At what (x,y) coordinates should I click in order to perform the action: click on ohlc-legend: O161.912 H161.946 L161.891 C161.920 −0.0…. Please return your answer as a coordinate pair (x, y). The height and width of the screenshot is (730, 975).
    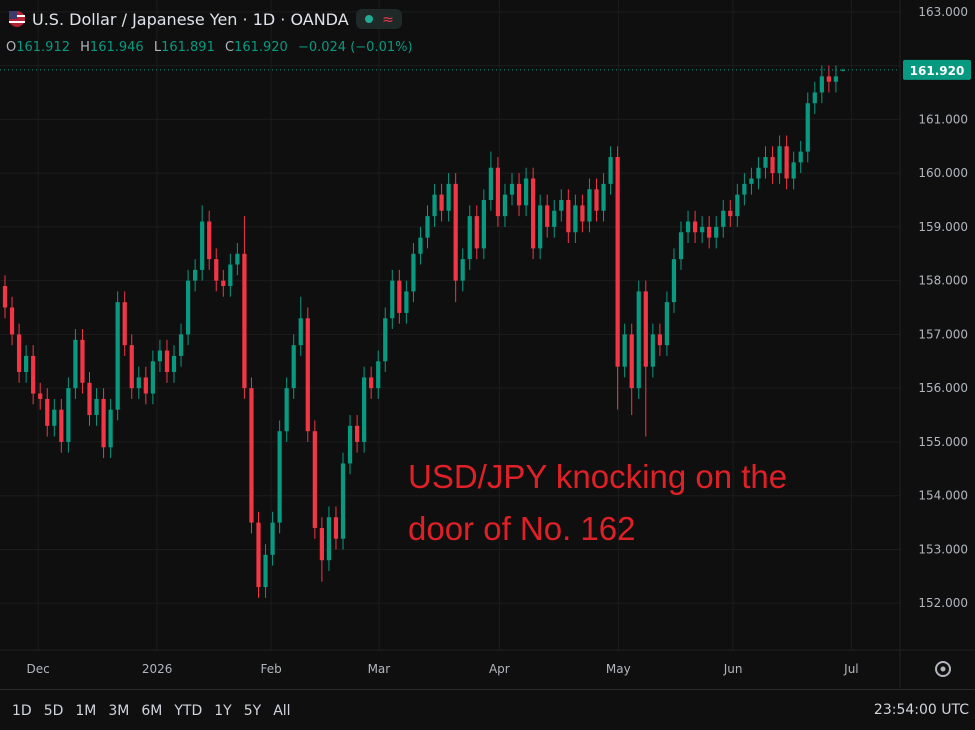
    Looking at the image, I should click on (212, 47).